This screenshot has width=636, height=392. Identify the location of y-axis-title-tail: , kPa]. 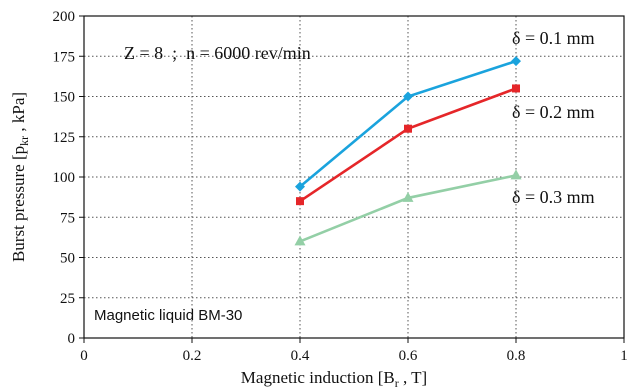
(18, 114).